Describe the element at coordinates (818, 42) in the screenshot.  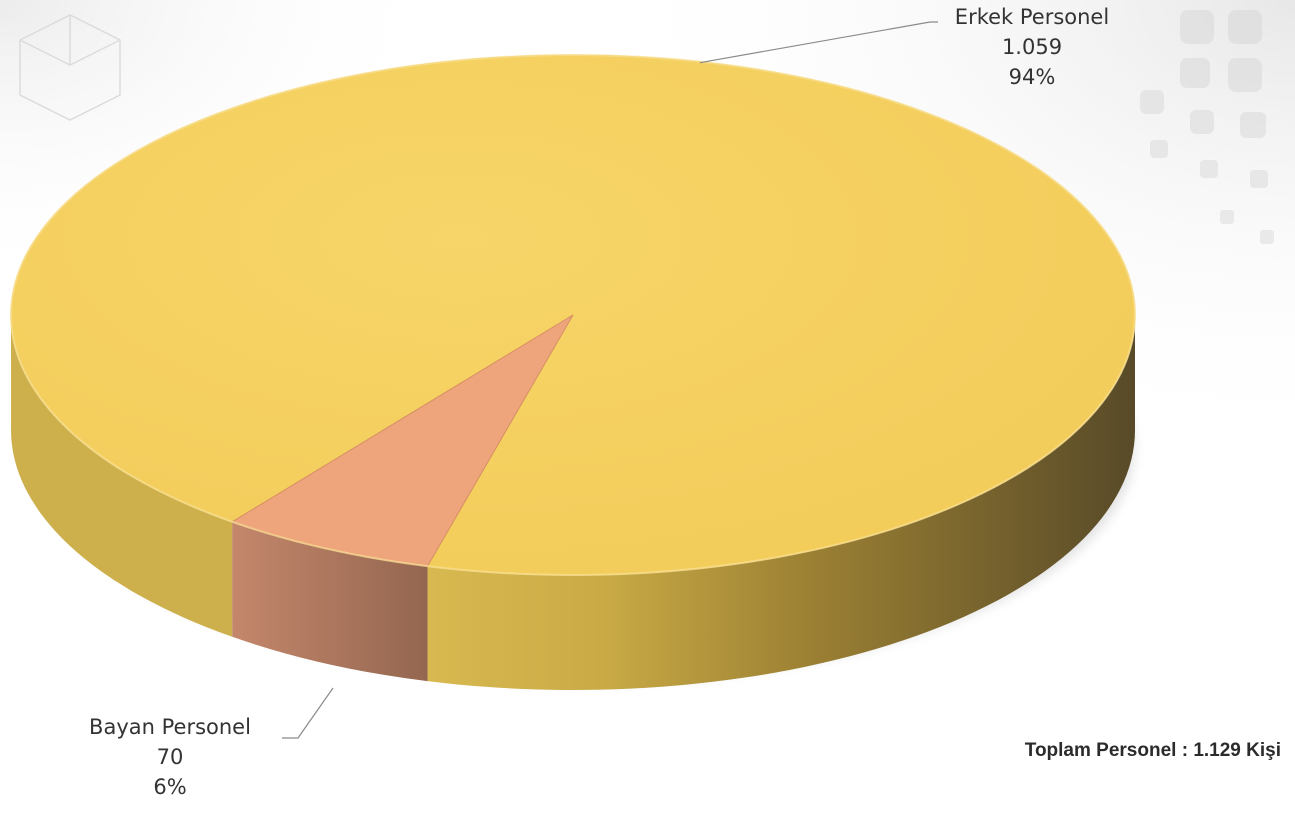
I see `leader-line-erkek` at that location.